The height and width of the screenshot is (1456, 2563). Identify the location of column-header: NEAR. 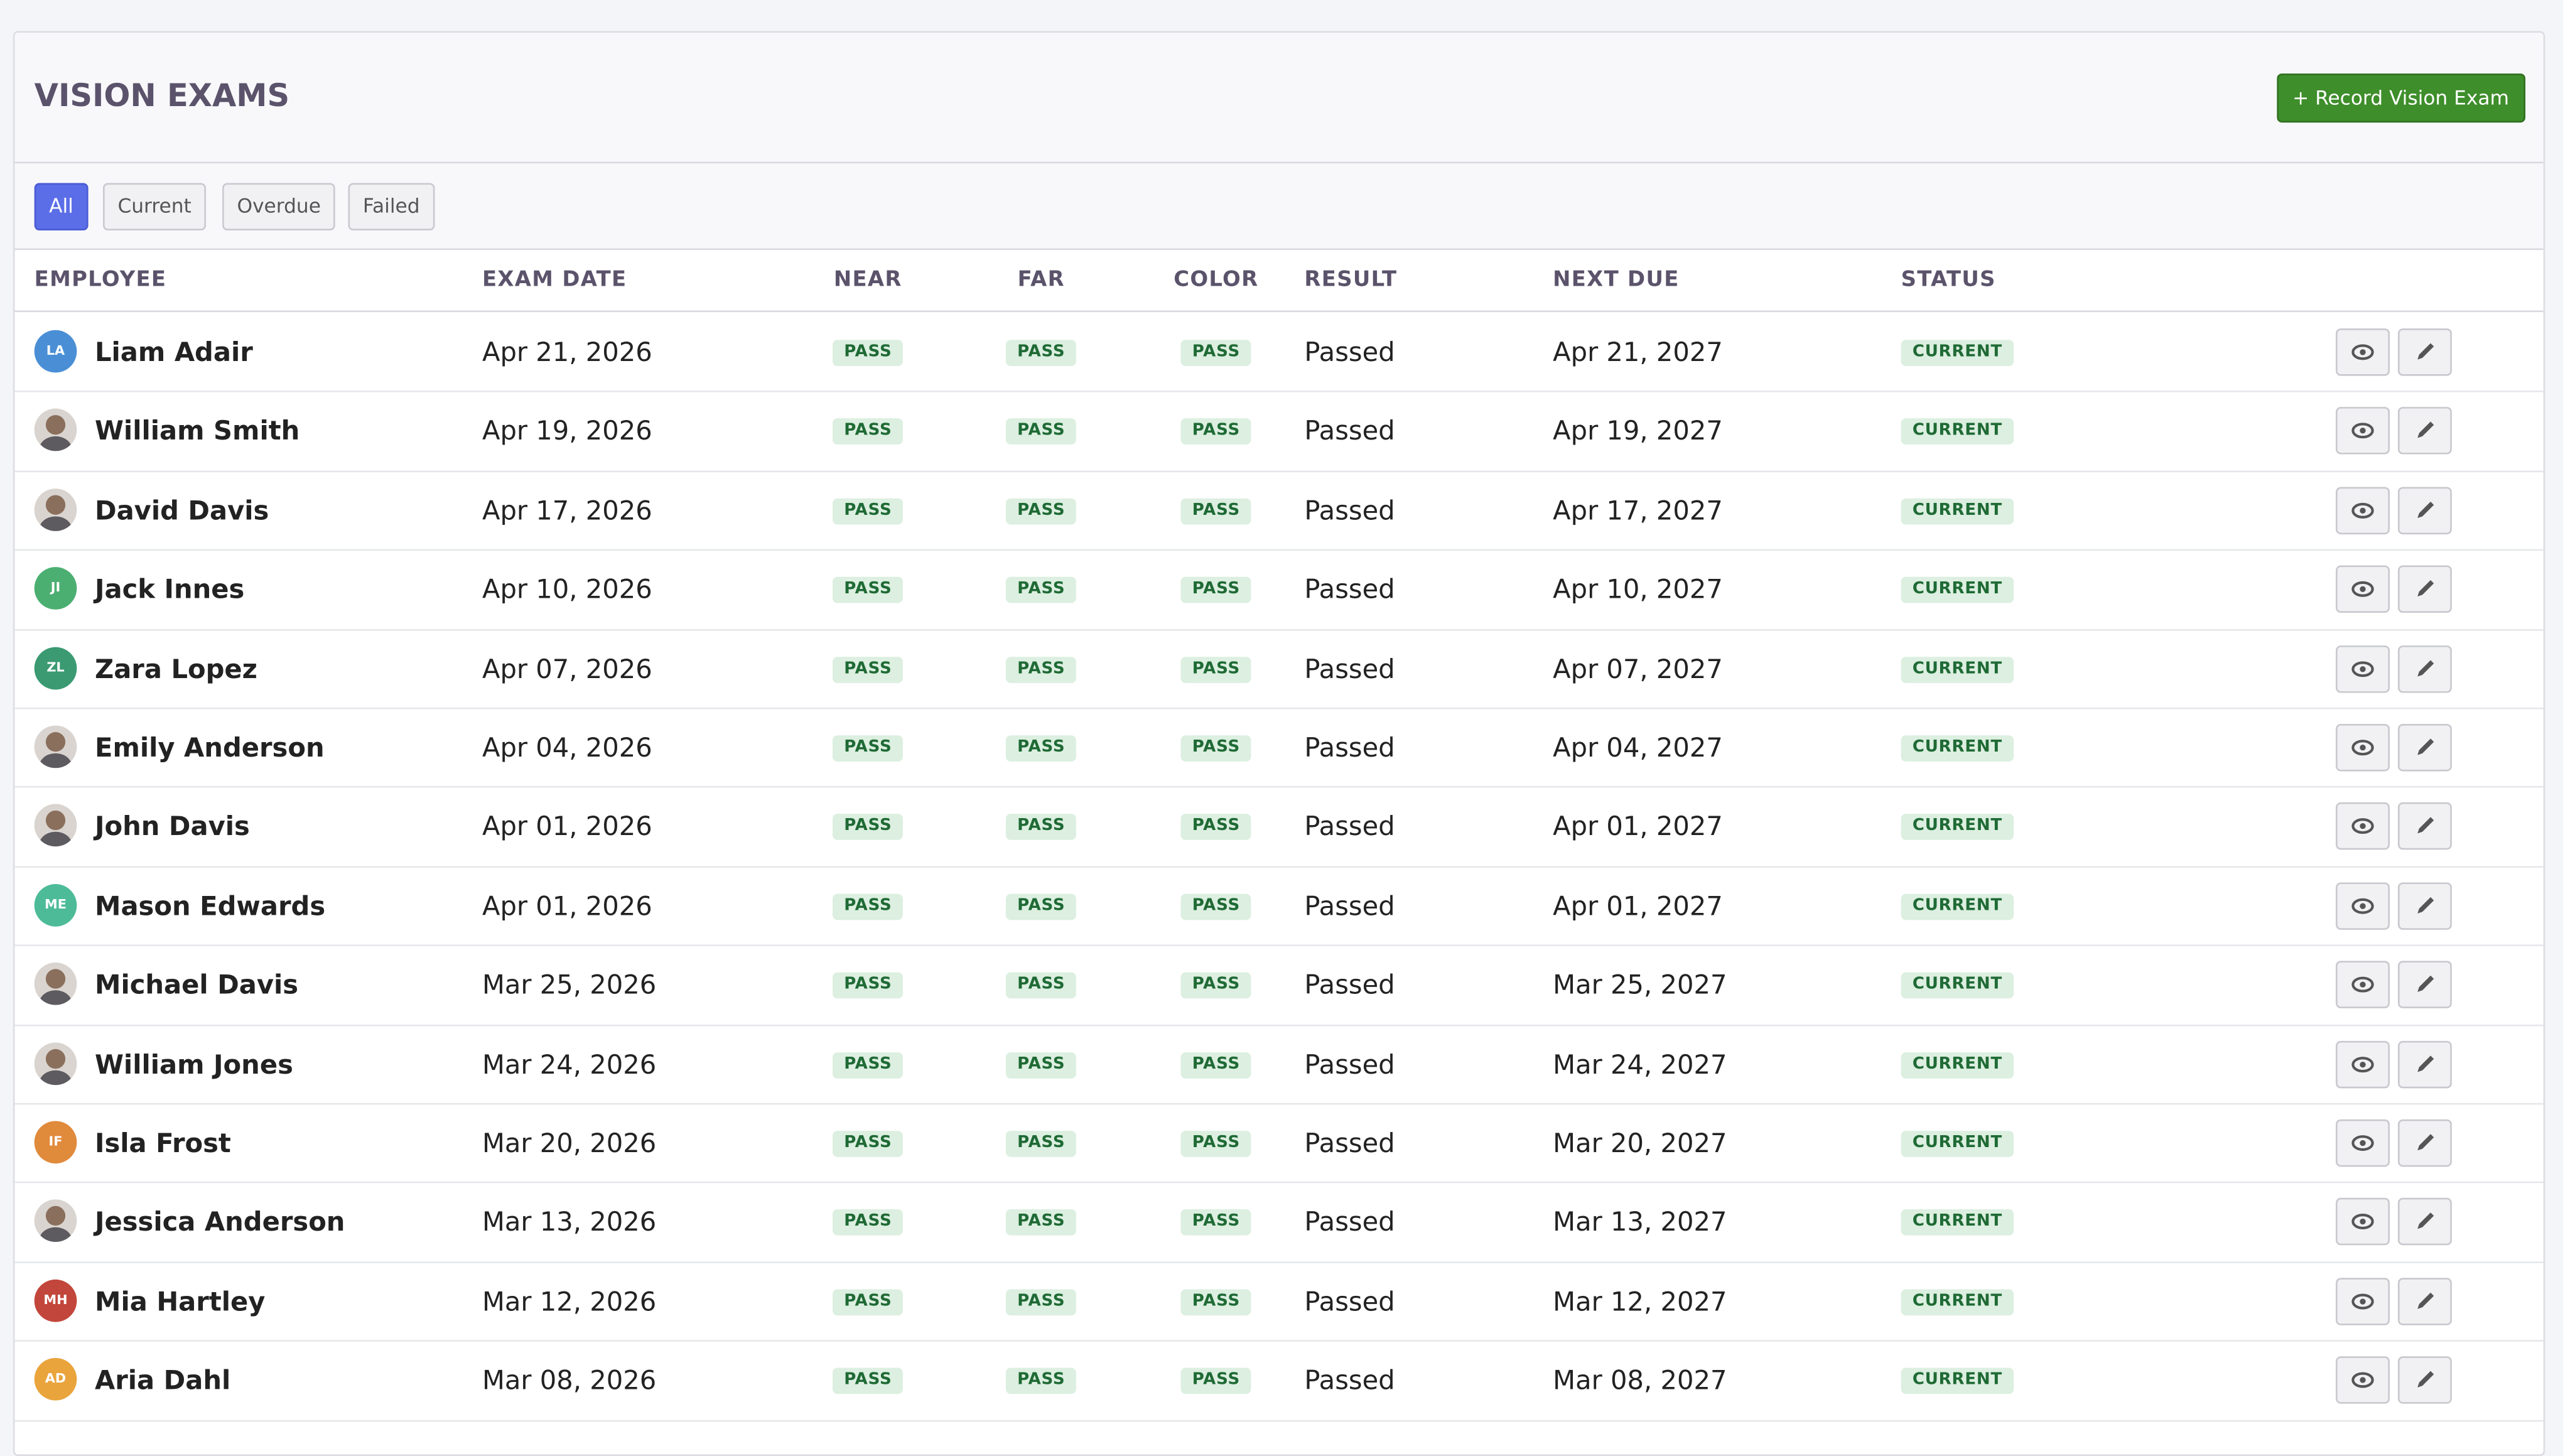
(868, 280).